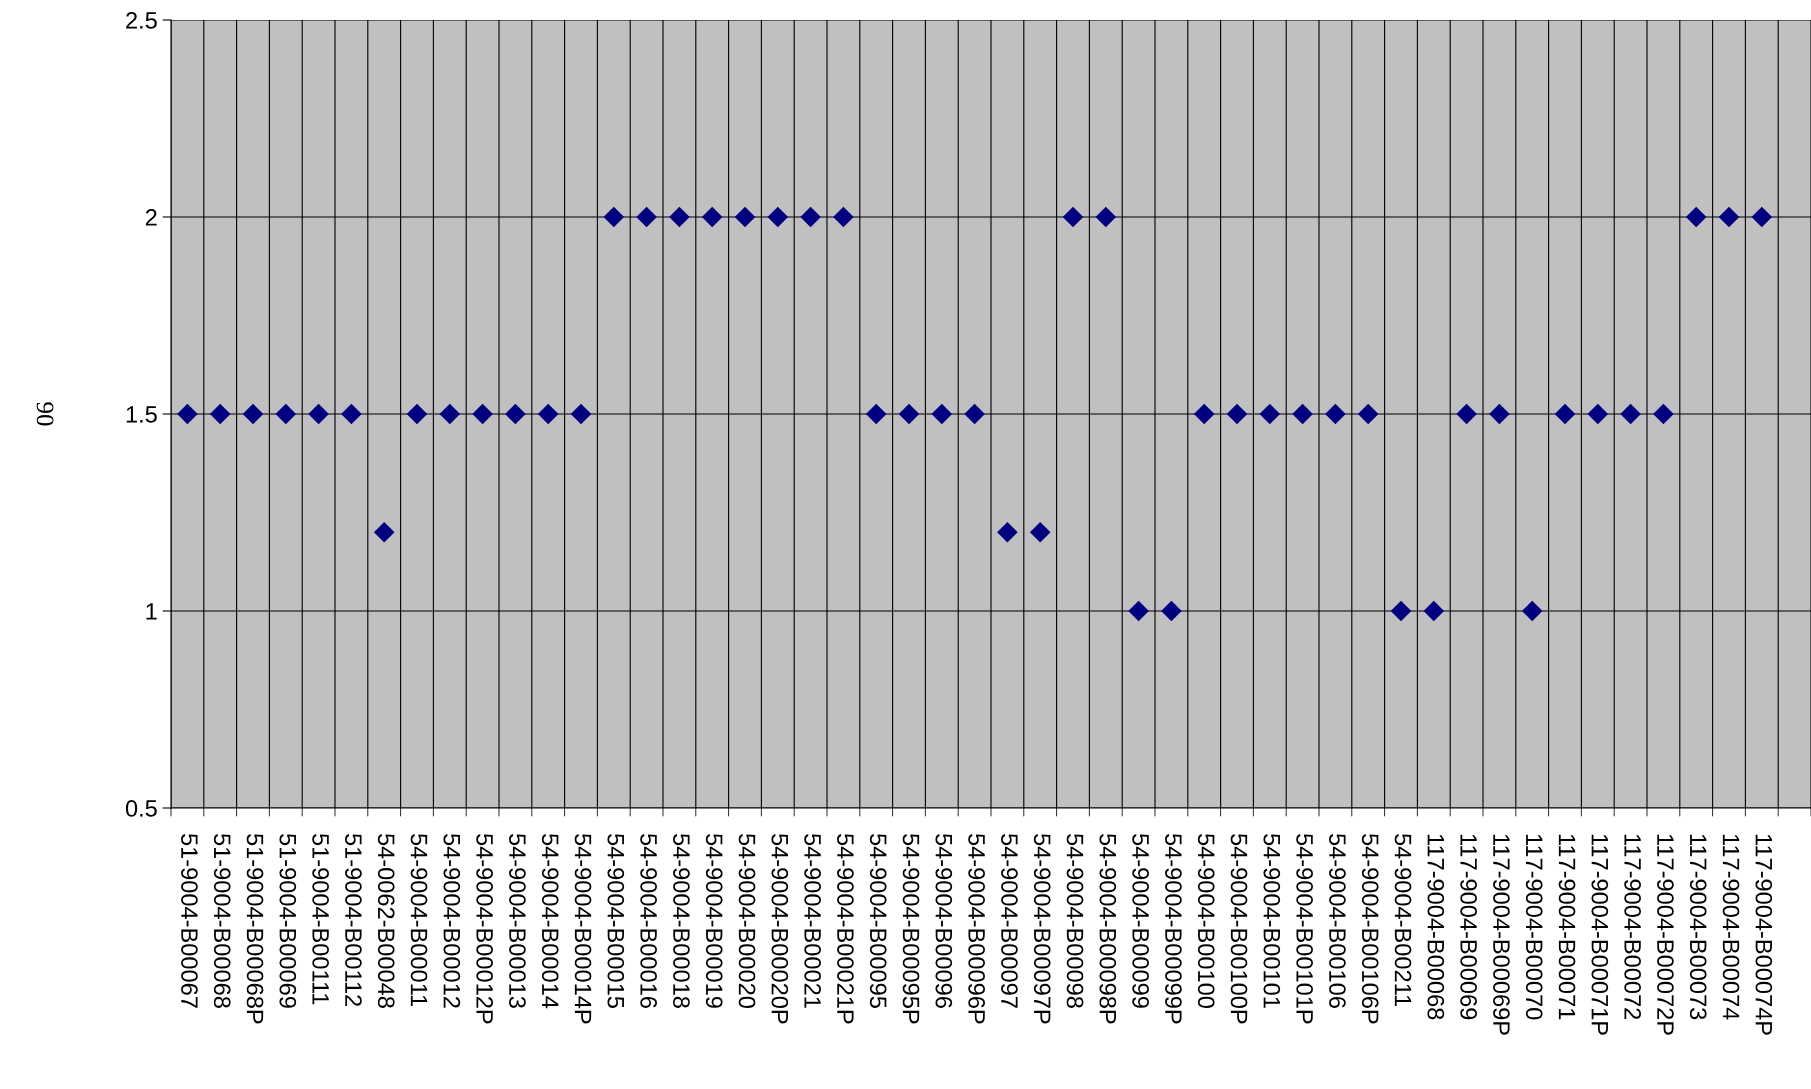 The width and height of the screenshot is (1811, 1089). What do you see at coordinates (1370, 928) in the screenshot?
I see `x-tick-label: 54-9004-B00106P` at bounding box center [1370, 928].